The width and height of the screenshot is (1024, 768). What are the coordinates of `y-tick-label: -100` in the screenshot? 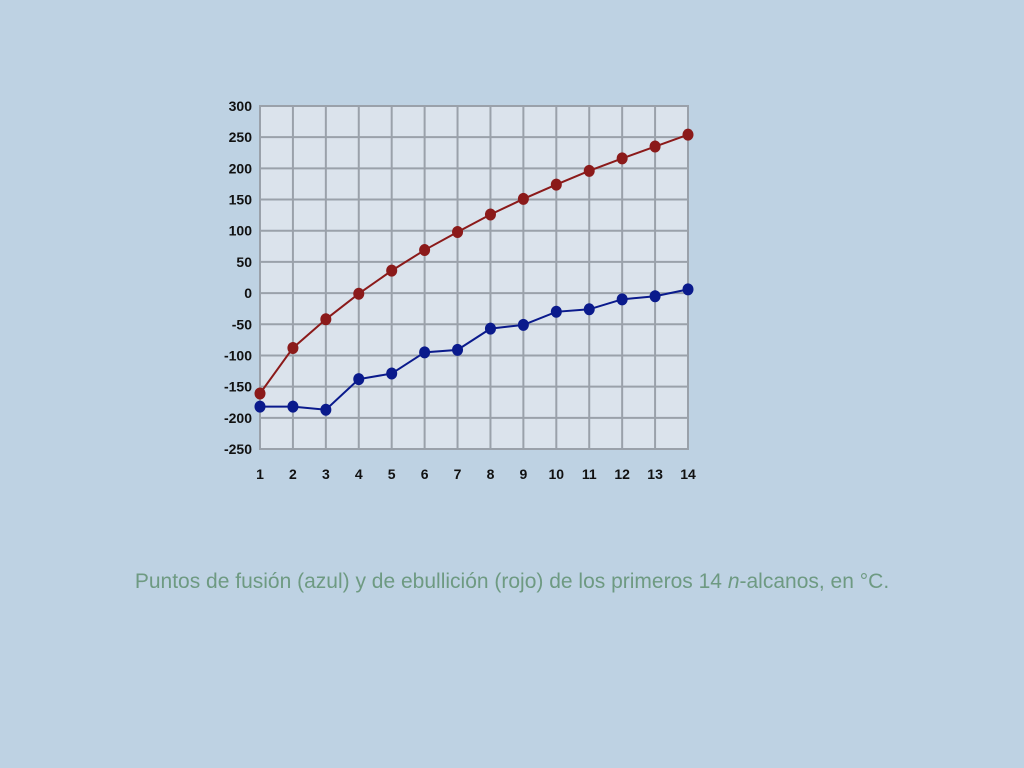 It's located at (238, 355).